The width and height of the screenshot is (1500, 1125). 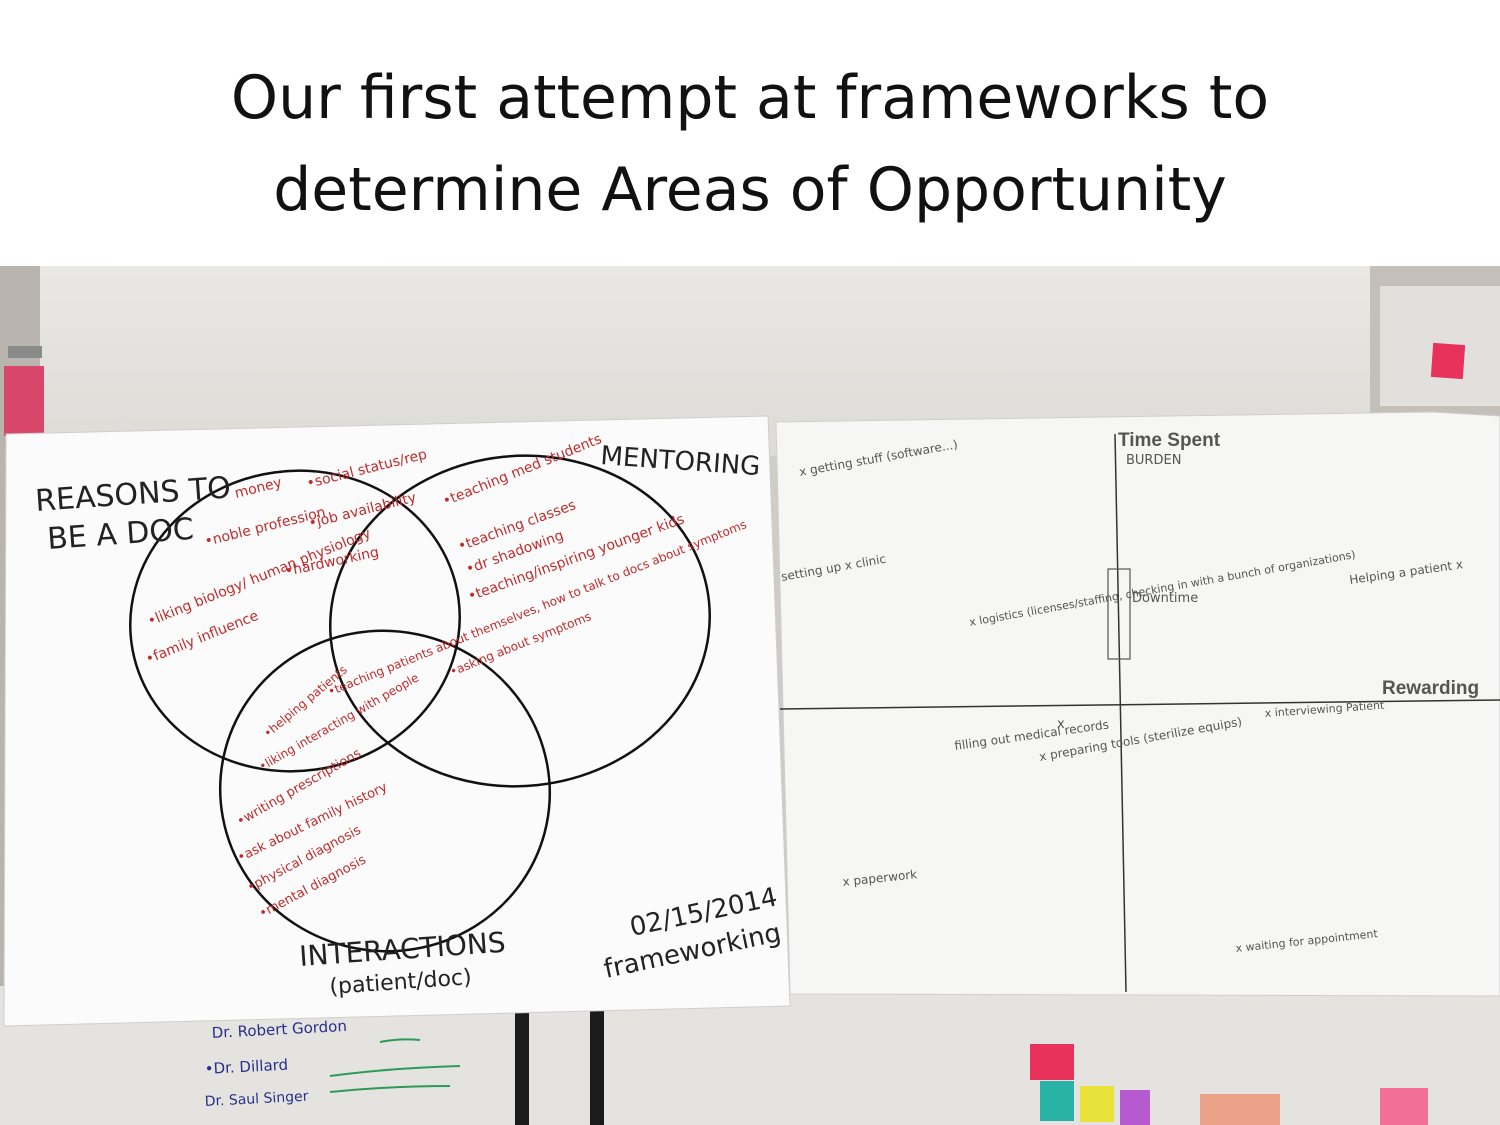 I want to click on matrix-note: x, so click(x=1061, y=724).